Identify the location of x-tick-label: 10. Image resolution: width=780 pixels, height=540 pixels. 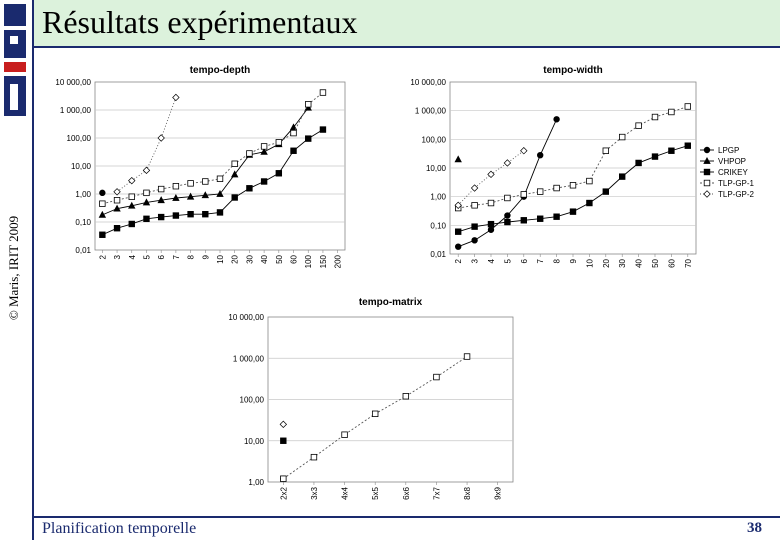
(220, 258).